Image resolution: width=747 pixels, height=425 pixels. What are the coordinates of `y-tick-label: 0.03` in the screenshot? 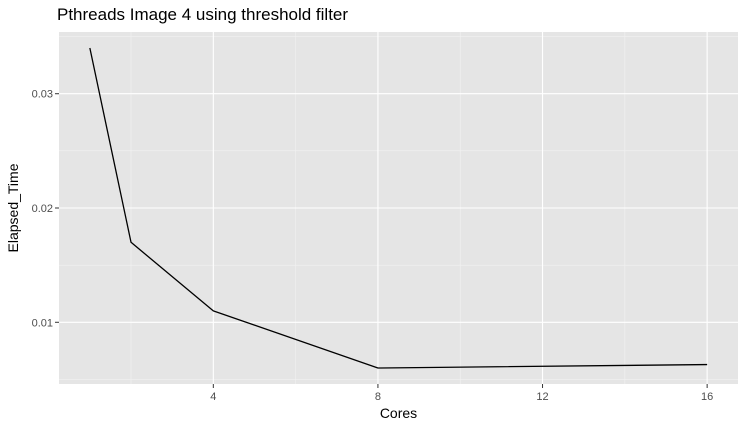 It's located at (42, 95).